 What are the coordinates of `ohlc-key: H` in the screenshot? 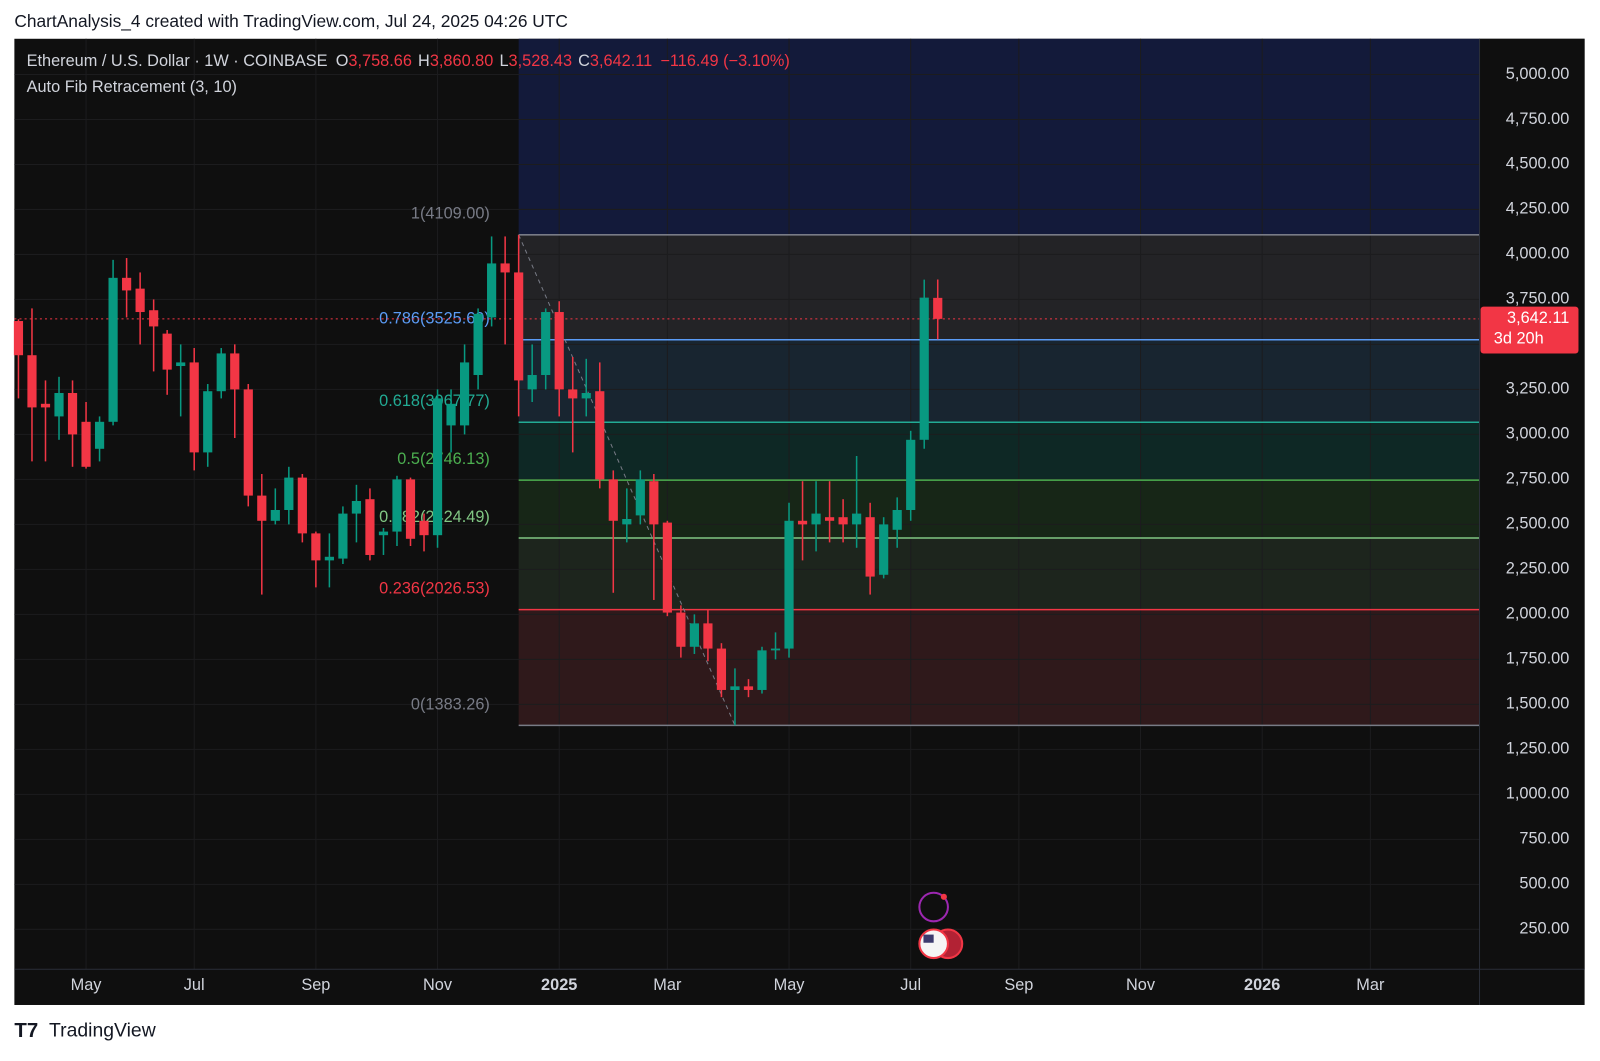 It's located at (424, 62).